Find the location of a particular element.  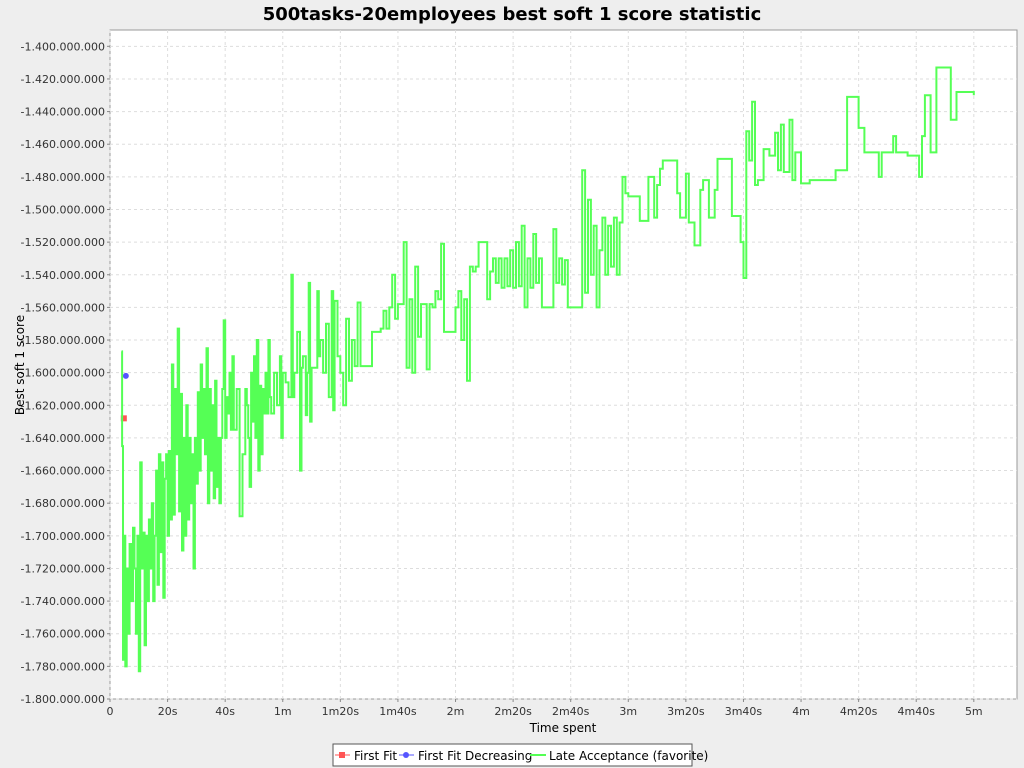

legend-marker-first-fit is located at coordinates (342, 755).